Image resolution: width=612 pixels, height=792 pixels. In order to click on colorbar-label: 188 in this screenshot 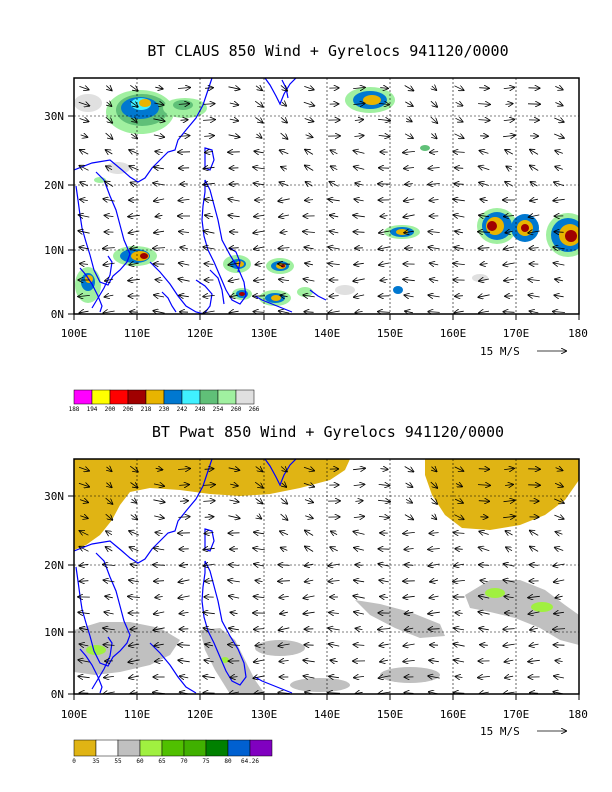, I will do `click(74, 409)`.